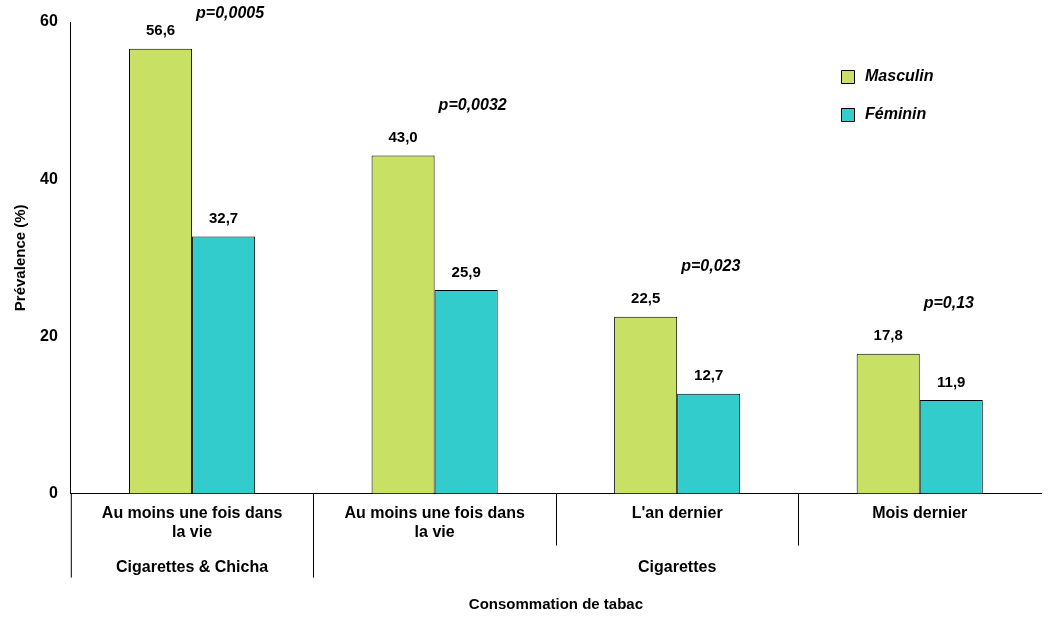  Describe the element at coordinates (192, 567) in the screenshot. I see `text: Cigarettes & Chicha` at that location.